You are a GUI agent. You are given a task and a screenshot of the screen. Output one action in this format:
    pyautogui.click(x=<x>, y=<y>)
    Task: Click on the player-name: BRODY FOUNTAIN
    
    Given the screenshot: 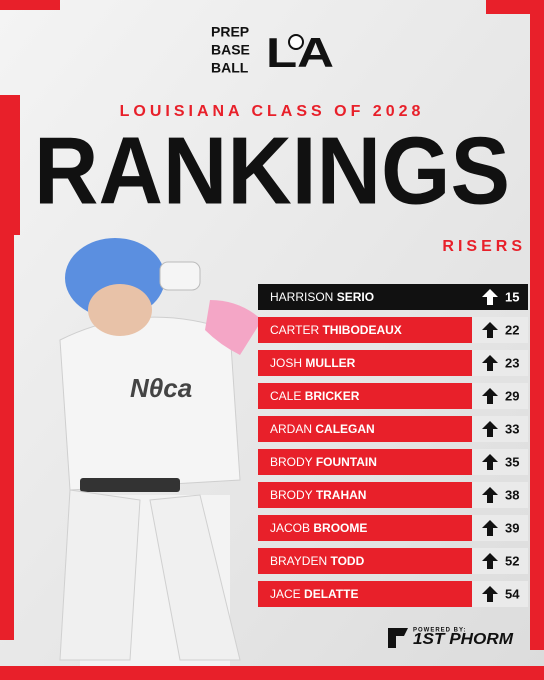 What is the action you would take?
    pyautogui.click(x=323, y=462)
    